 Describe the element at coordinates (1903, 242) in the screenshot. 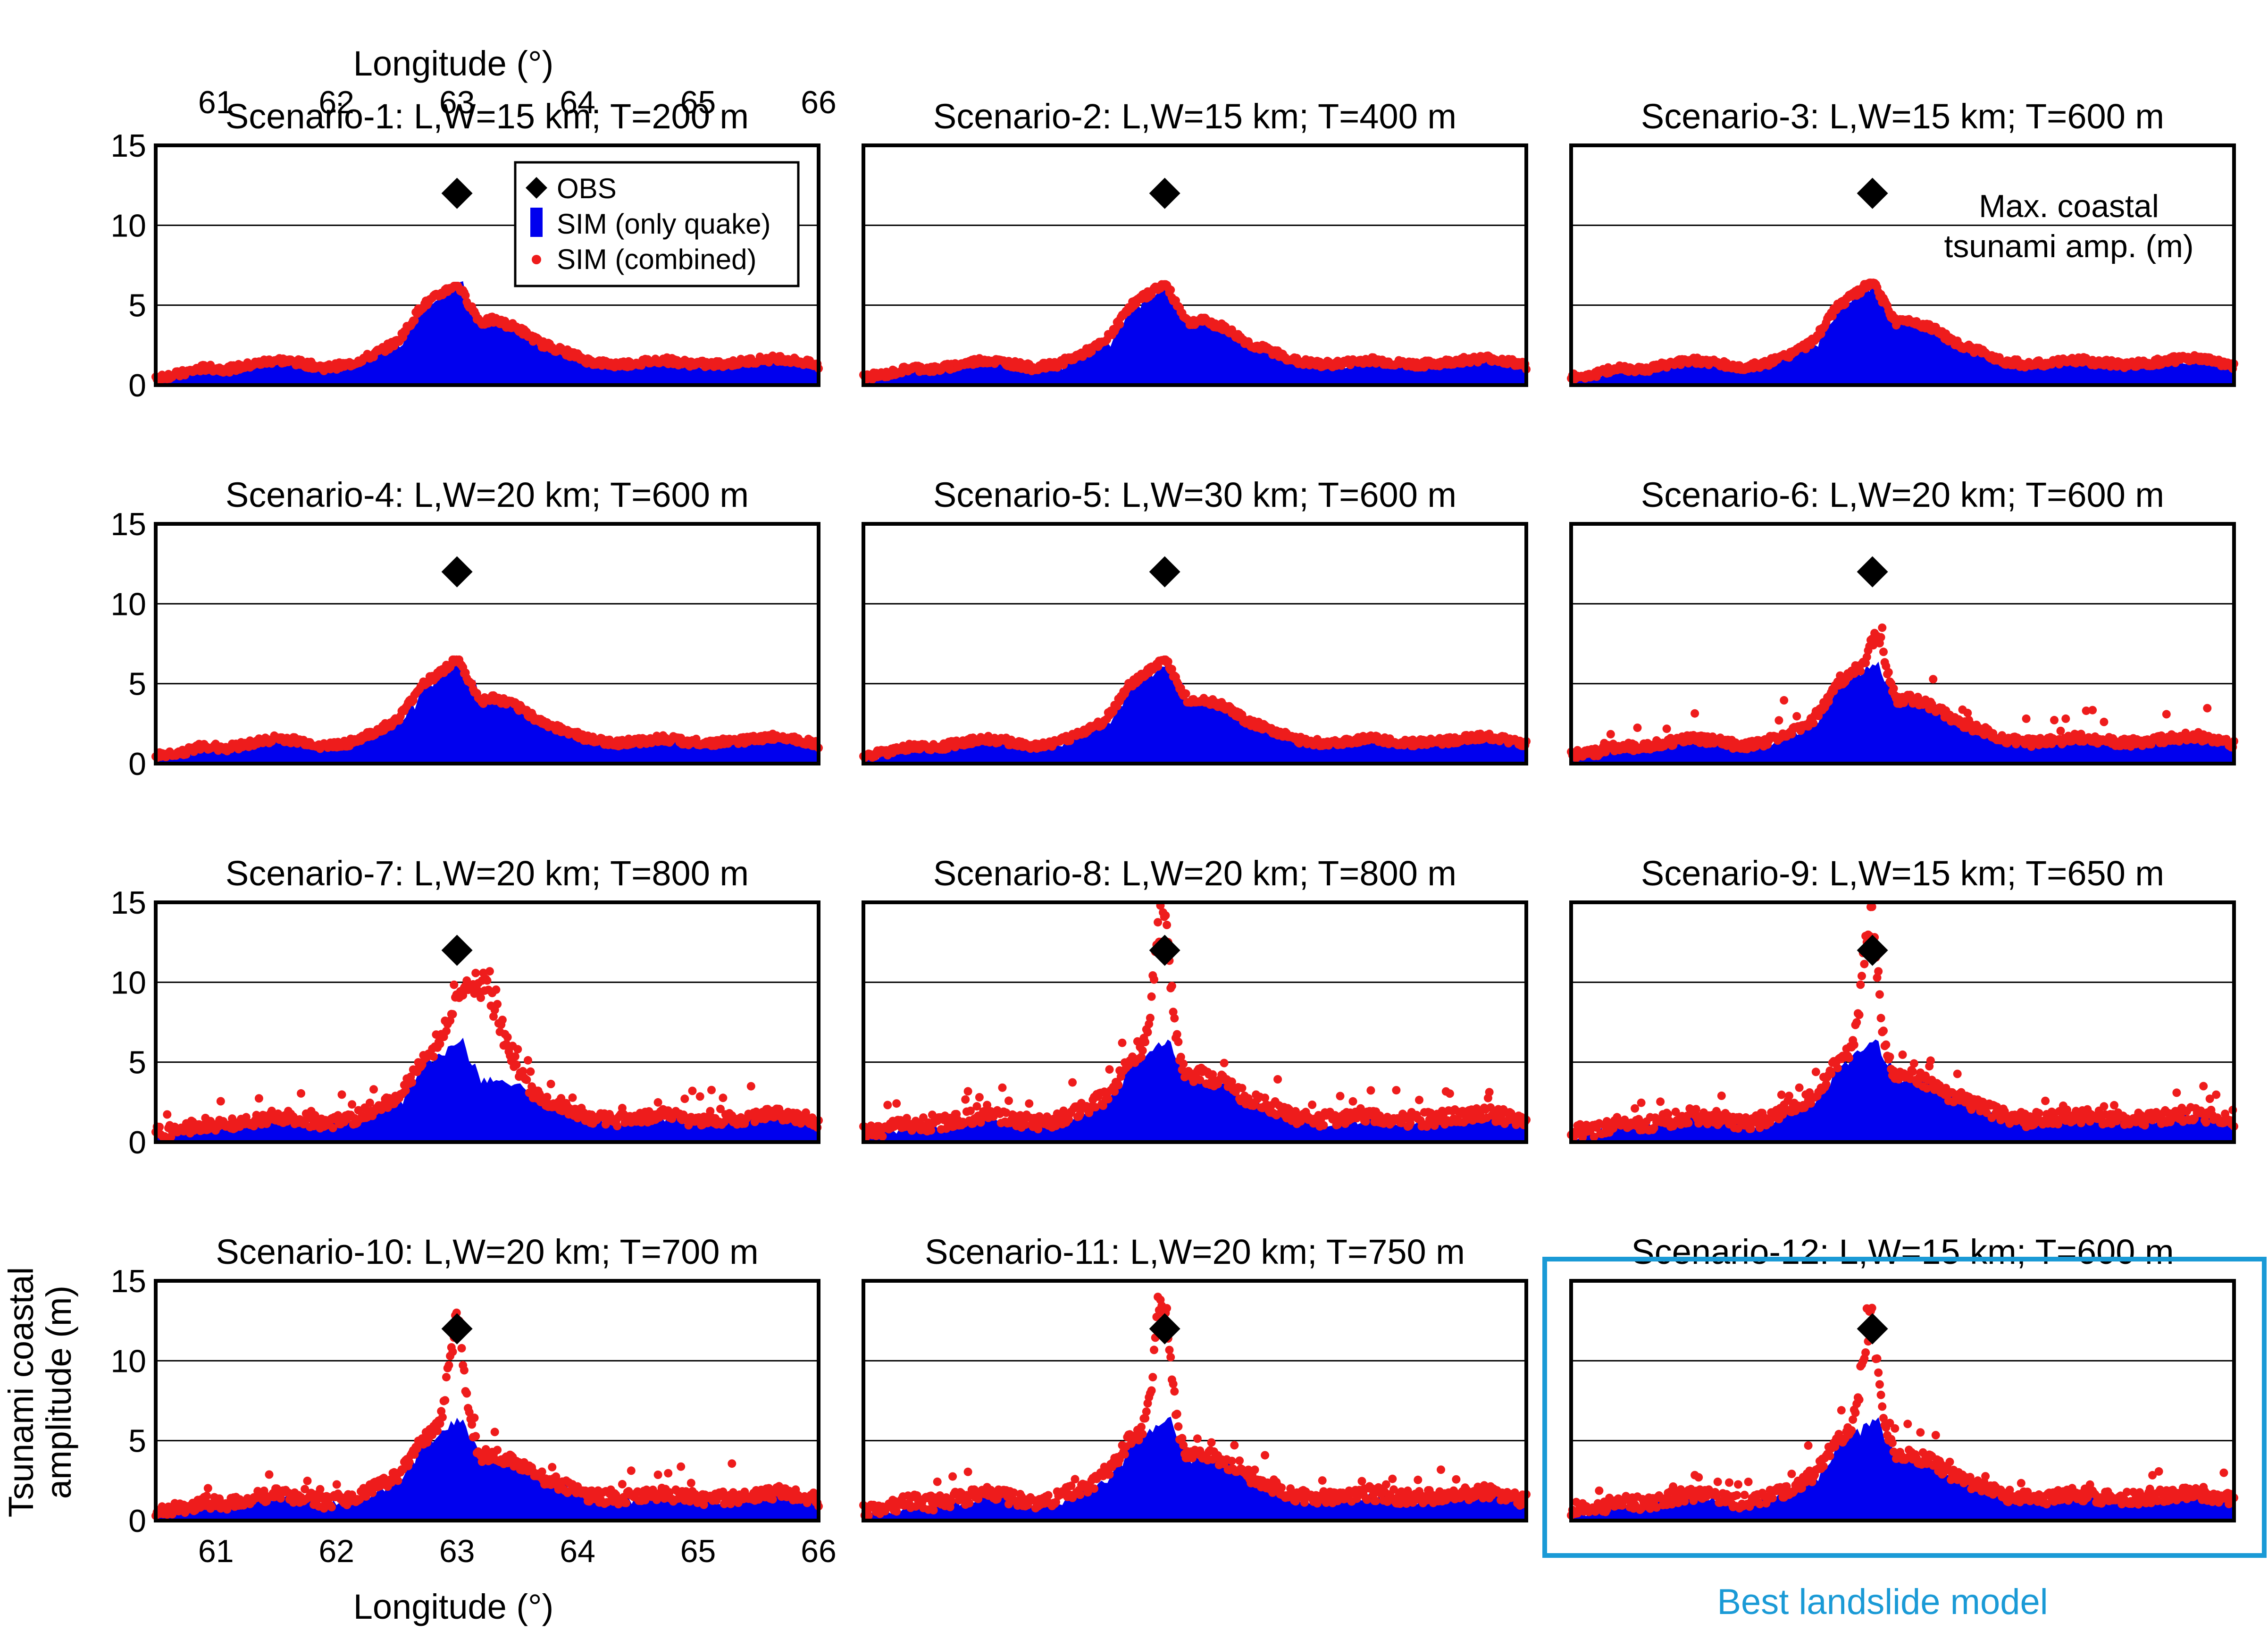

I see `panel: Scenario-3: L,W=15 km; T=600 m` at that location.